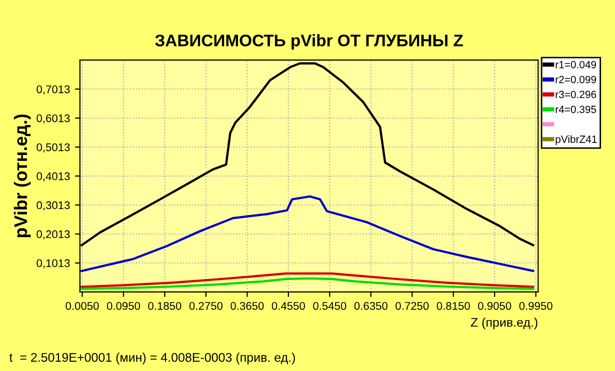 This screenshot has height=371, width=615. What do you see at coordinates (576, 80) in the screenshot?
I see `legend-label: r2=0.099` at bounding box center [576, 80].